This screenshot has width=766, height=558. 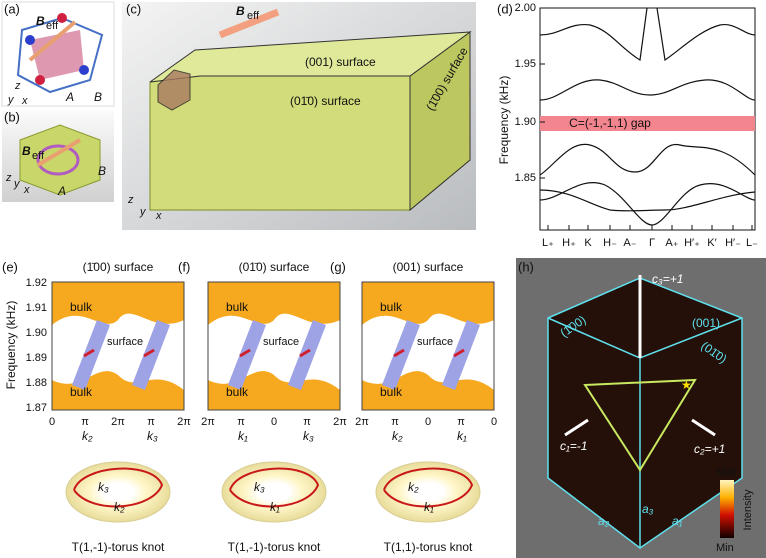 What do you see at coordinates (525, 8) in the screenshot?
I see `label: 2.00` at bounding box center [525, 8].